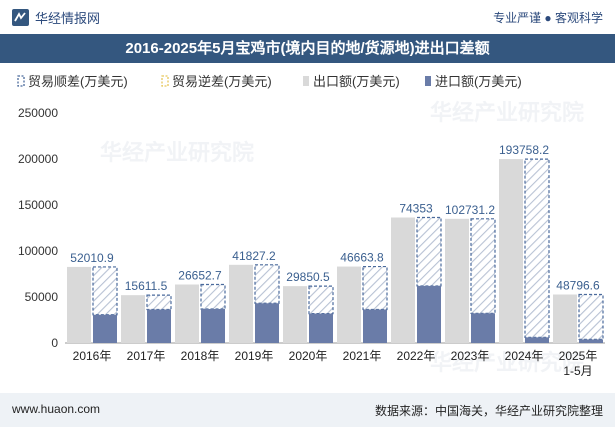 The width and height of the screenshot is (615, 427). What do you see at coordinates (165, 81) in the screenshot?
I see `legend-deficit-swatch` at bounding box center [165, 81].